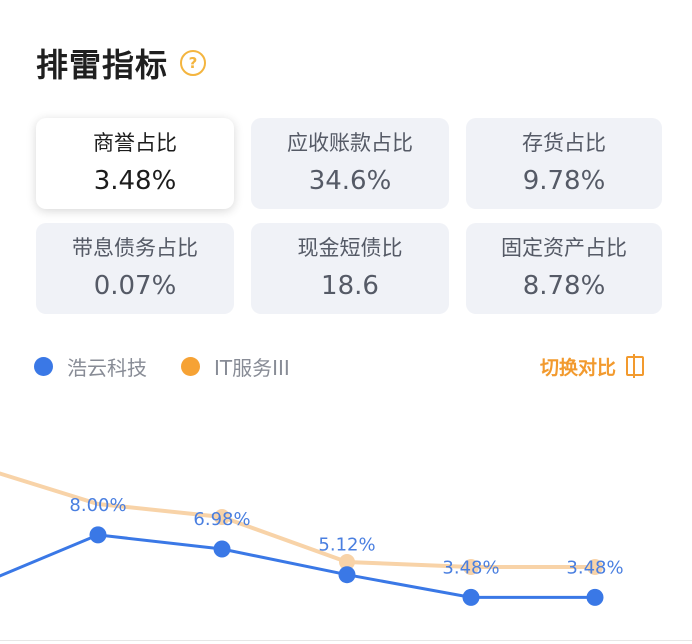 This screenshot has height=644, width=692. I want to click on card-label: 现金短债比, so click(350, 247).